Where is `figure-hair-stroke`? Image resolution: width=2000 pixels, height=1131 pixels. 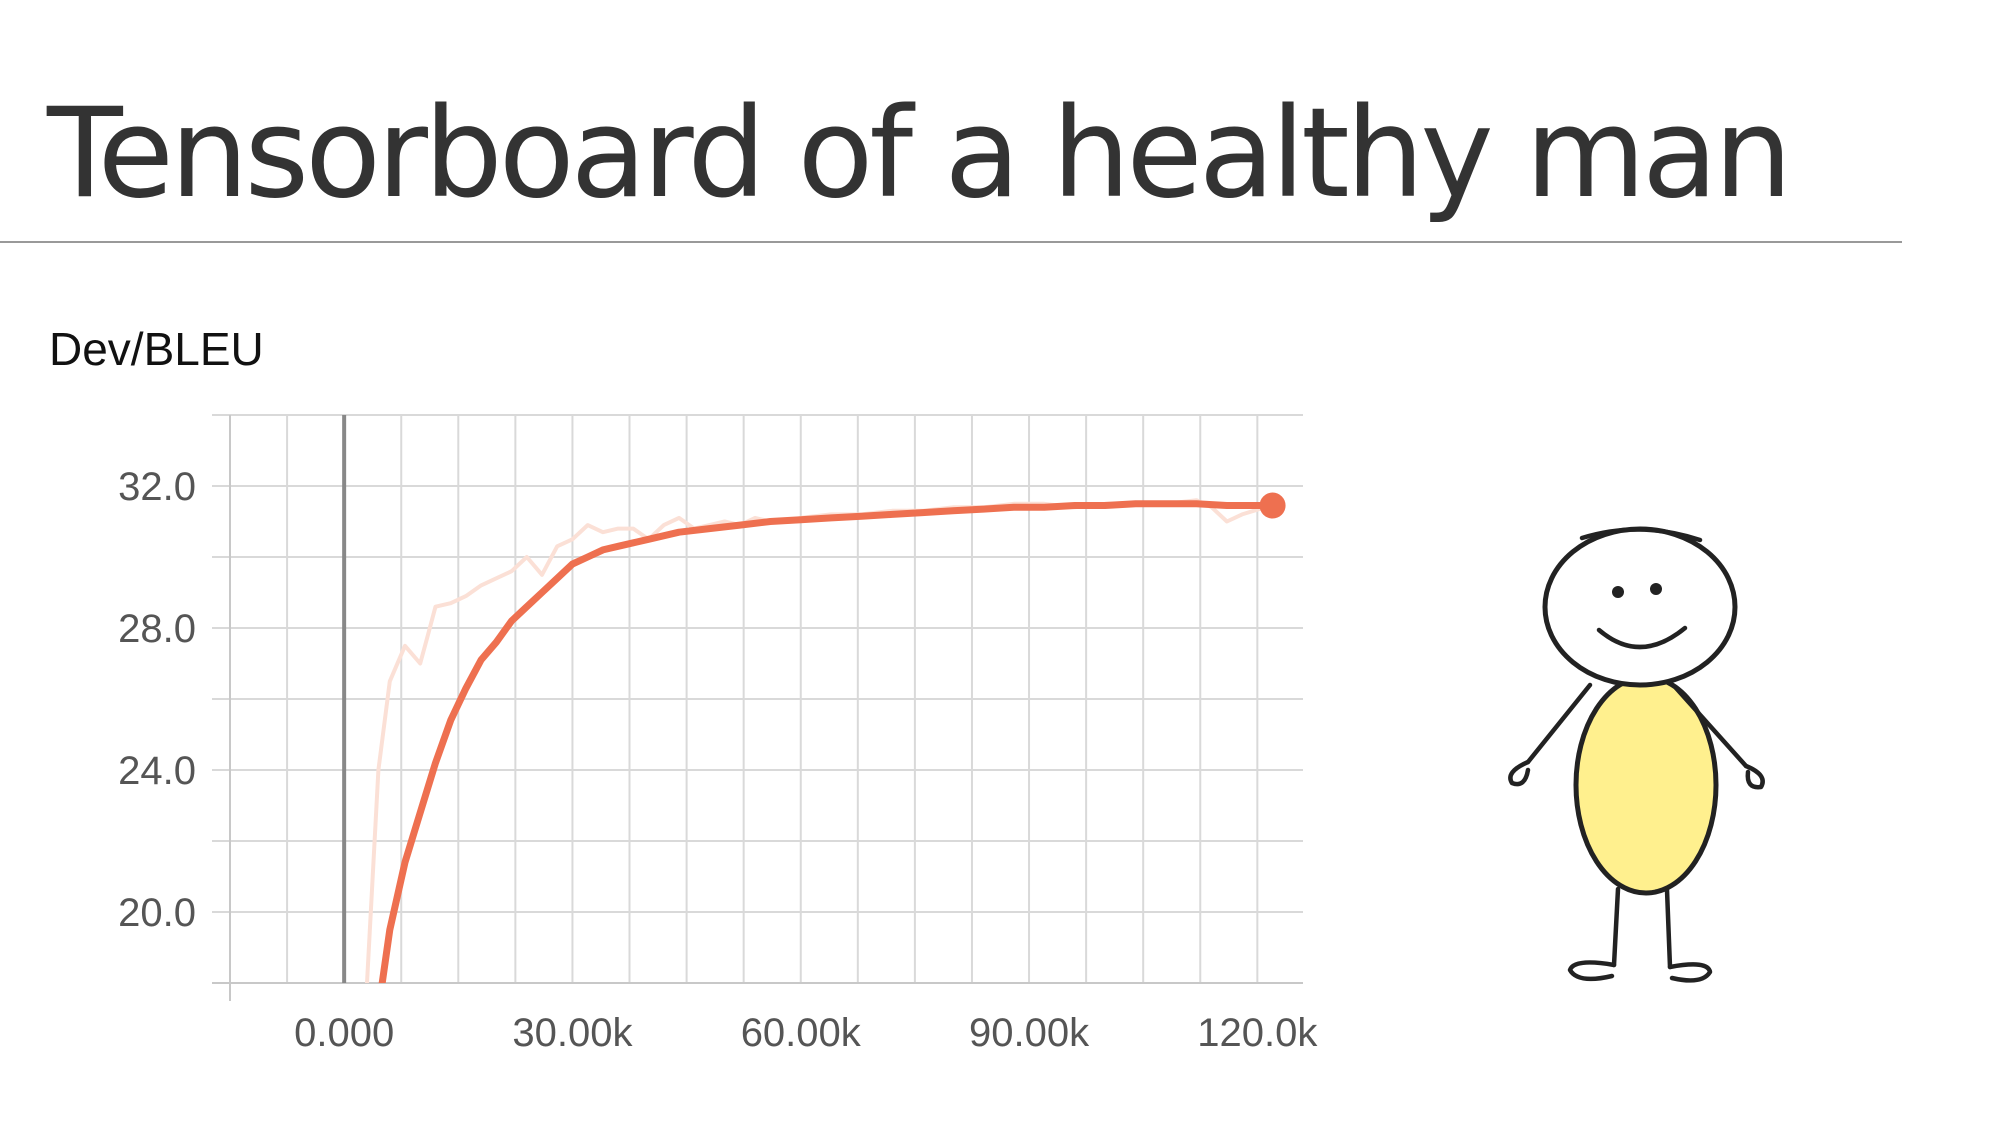 figure-hair-stroke is located at coordinates (1641, 535).